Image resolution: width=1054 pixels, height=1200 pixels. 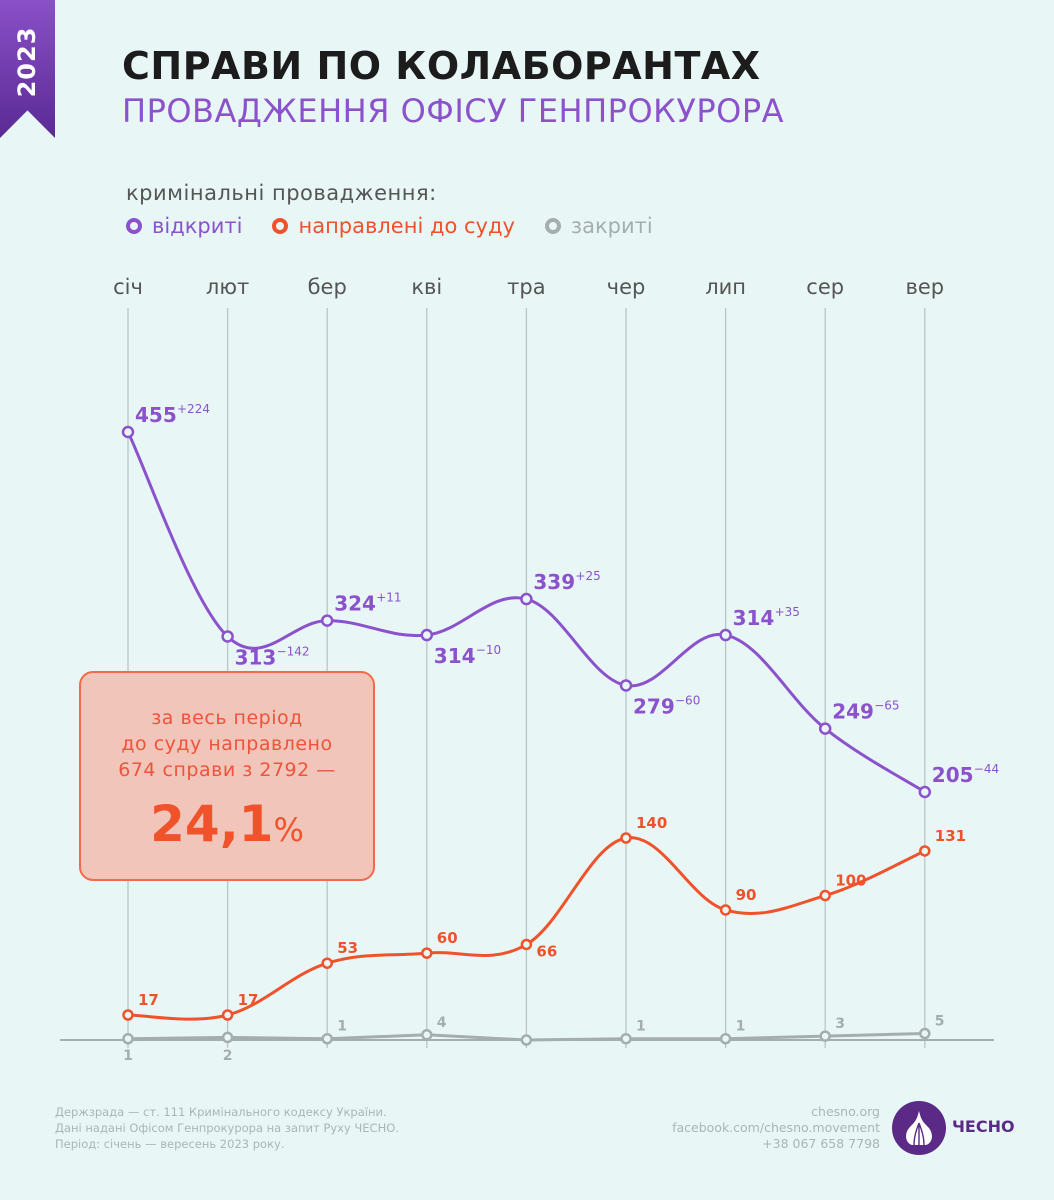 I want to click on callout-line-2: до суду направлено, so click(x=227, y=744).